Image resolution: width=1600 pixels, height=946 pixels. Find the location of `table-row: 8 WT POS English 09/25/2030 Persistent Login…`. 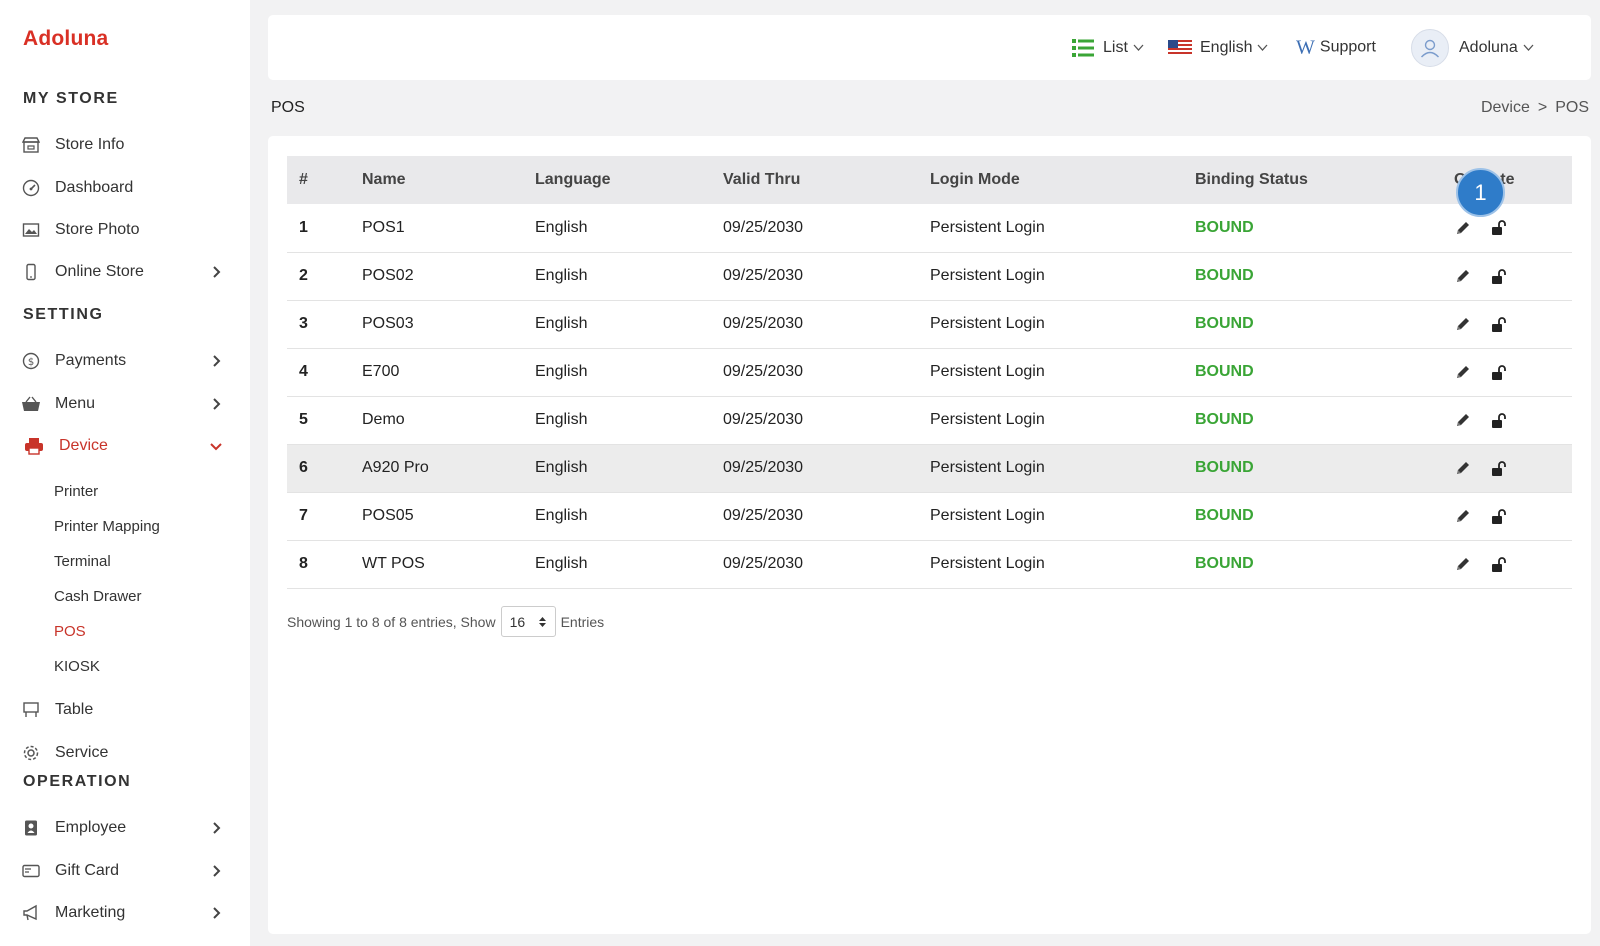

table-row: 8 WT POS English 09/25/2030 Persistent Login… is located at coordinates (929, 564).